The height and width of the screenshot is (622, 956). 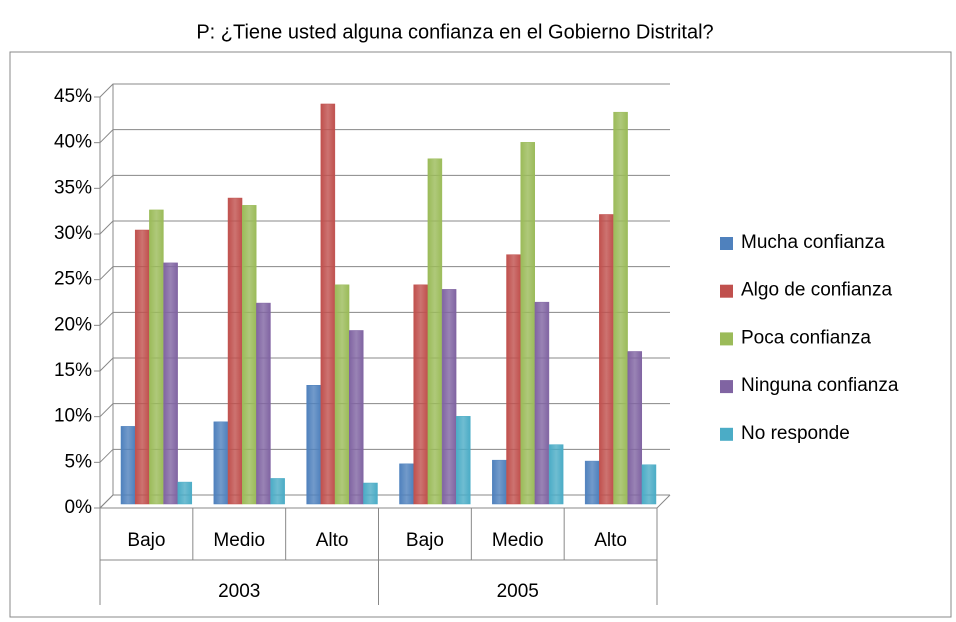 I want to click on y-tick-label: 5%, so click(x=79, y=461).